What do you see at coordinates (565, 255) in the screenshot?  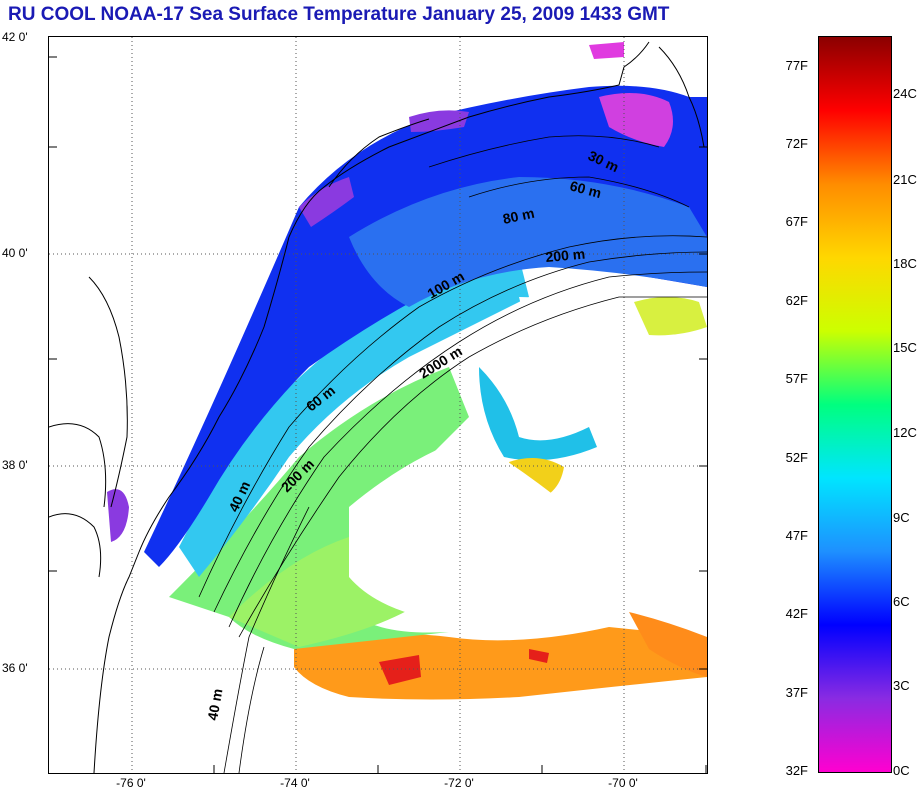 I see `contour-label: 200 m` at bounding box center [565, 255].